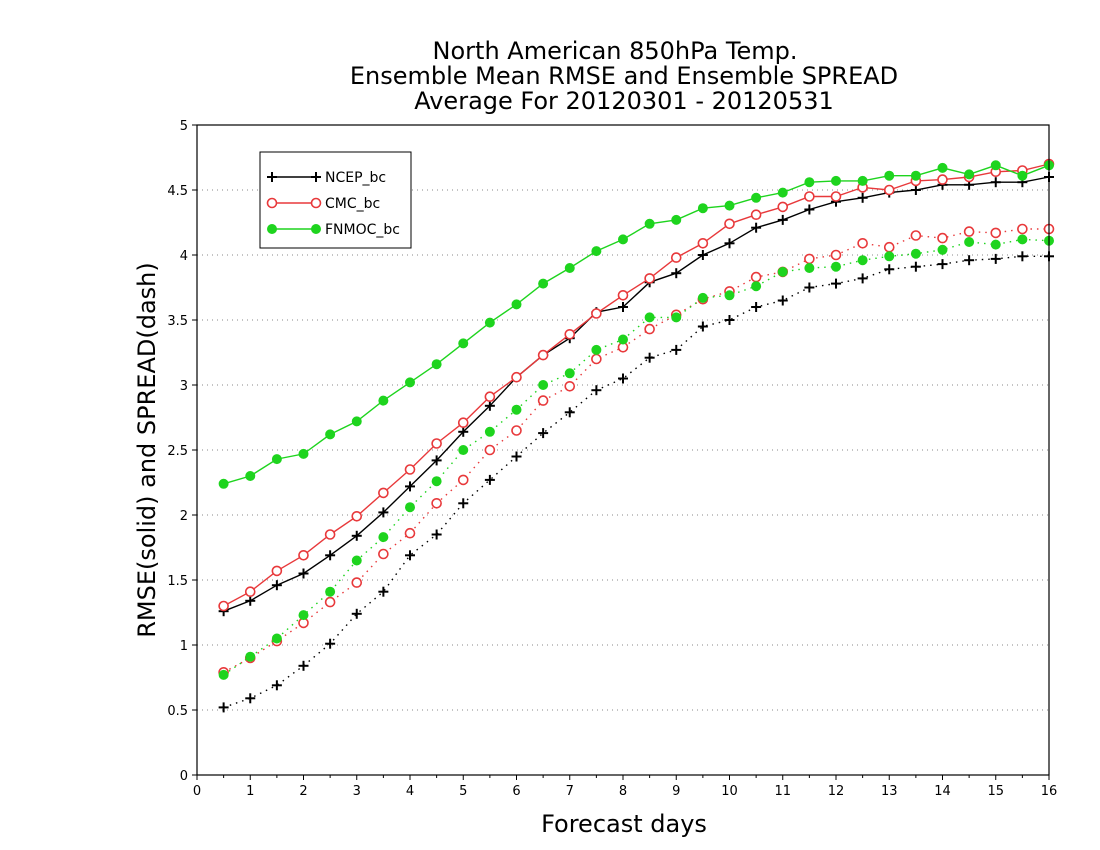 Image resolution: width=1100 pixels, height=850 pixels. I want to click on y-tick-label: 1.5, so click(177, 581).